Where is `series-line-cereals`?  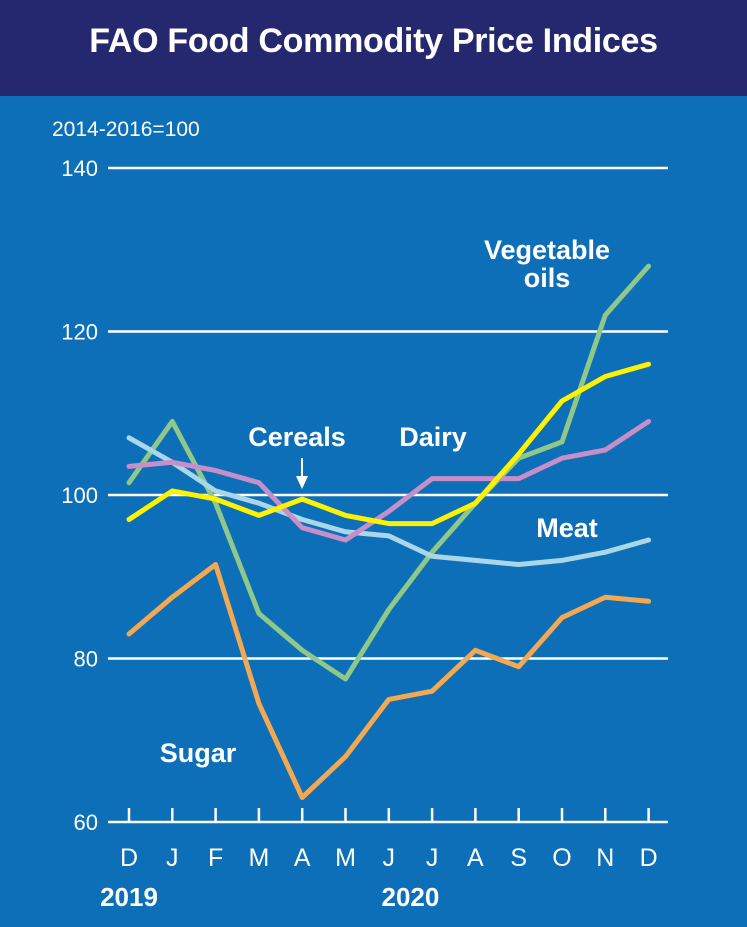
series-line-cereals is located at coordinates (389, 444).